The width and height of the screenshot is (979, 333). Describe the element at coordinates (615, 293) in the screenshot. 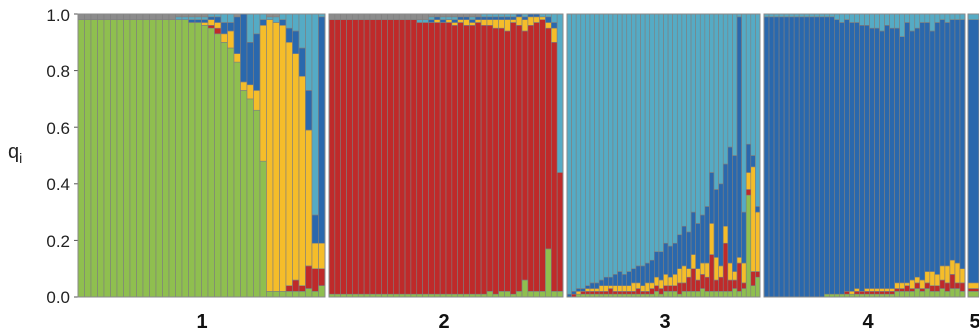

I see `bar-segment-pop3-ind11-k2` at that location.